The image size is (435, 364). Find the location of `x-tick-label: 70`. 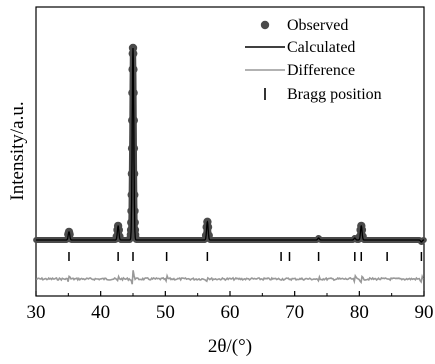

x-tick-label: 70 is located at coordinates (294, 312).